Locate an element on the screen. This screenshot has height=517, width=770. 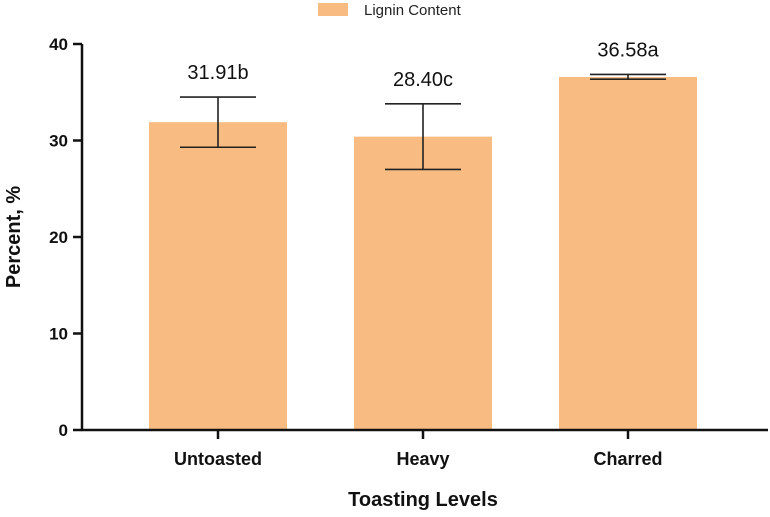
legend-swatch-lignin-content is located at coordinates (333, 9).